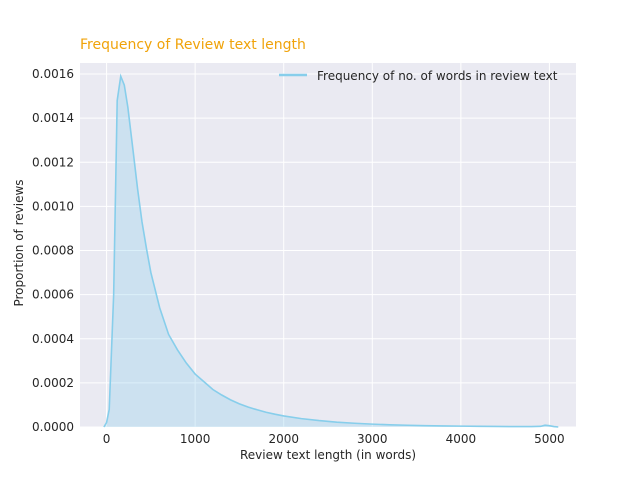 Image resolution: width=640 pixels, height=484 pixels. Describe the element at coordinates (53, 206) in the screenshot. I see `y-tick-label: 0.0010` at that location.